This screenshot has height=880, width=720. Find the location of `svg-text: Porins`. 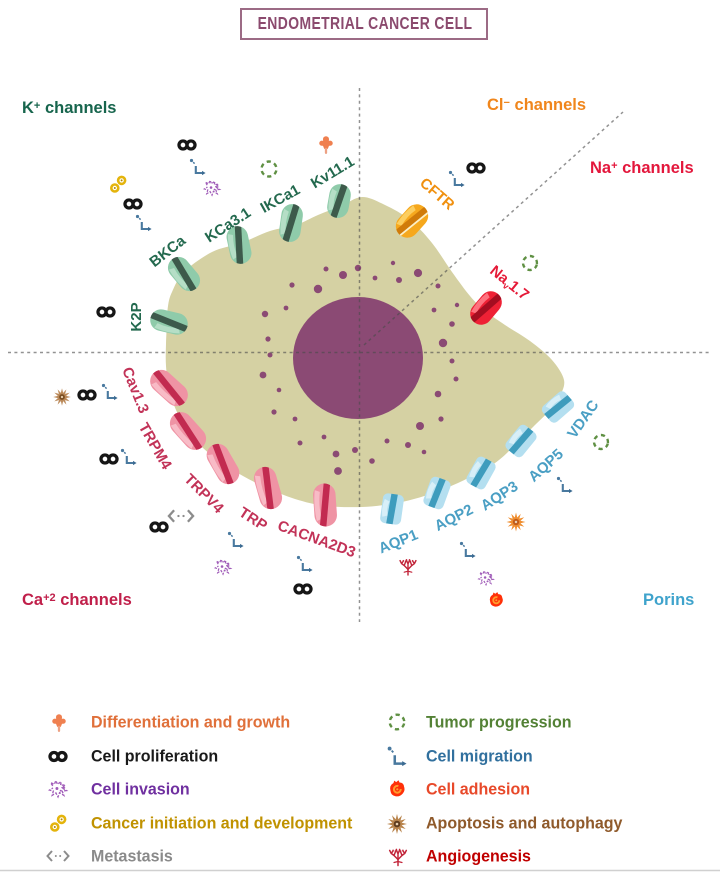

svg-text: Porins is located at coordinates (668, 600).